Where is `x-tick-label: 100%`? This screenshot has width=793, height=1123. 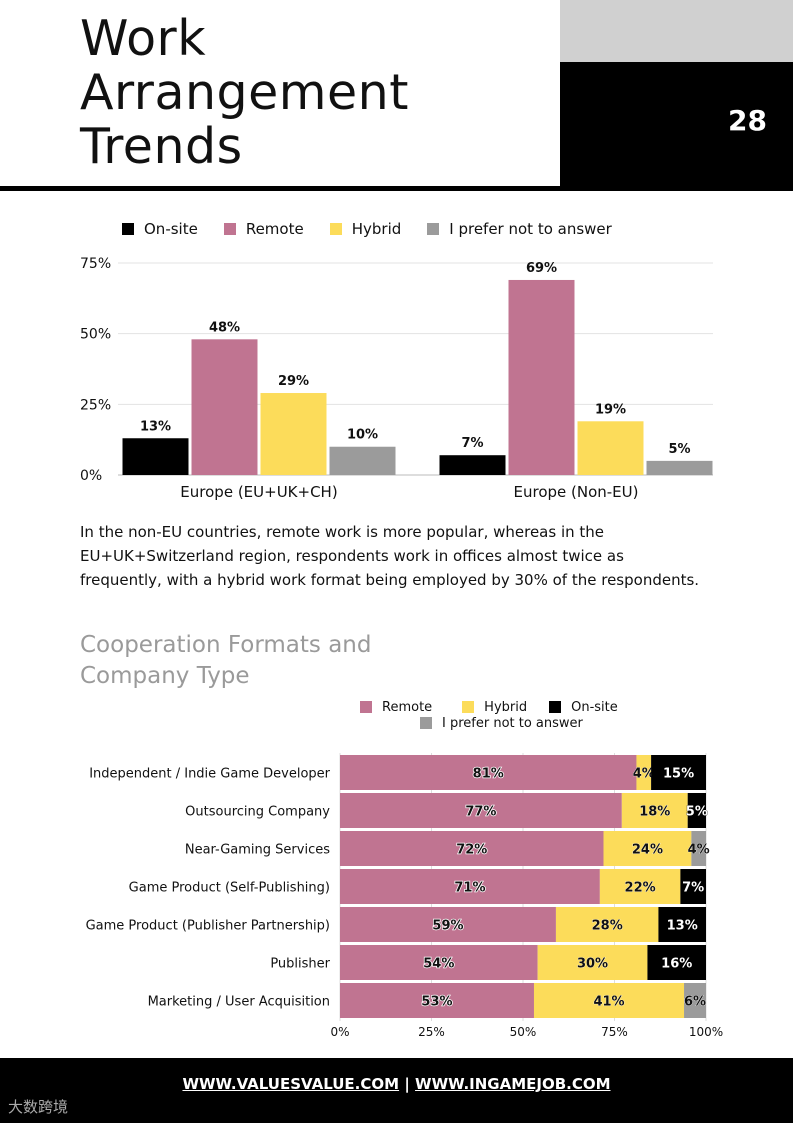
x-tick-label: 100% is located at coordinates (706, 1032).